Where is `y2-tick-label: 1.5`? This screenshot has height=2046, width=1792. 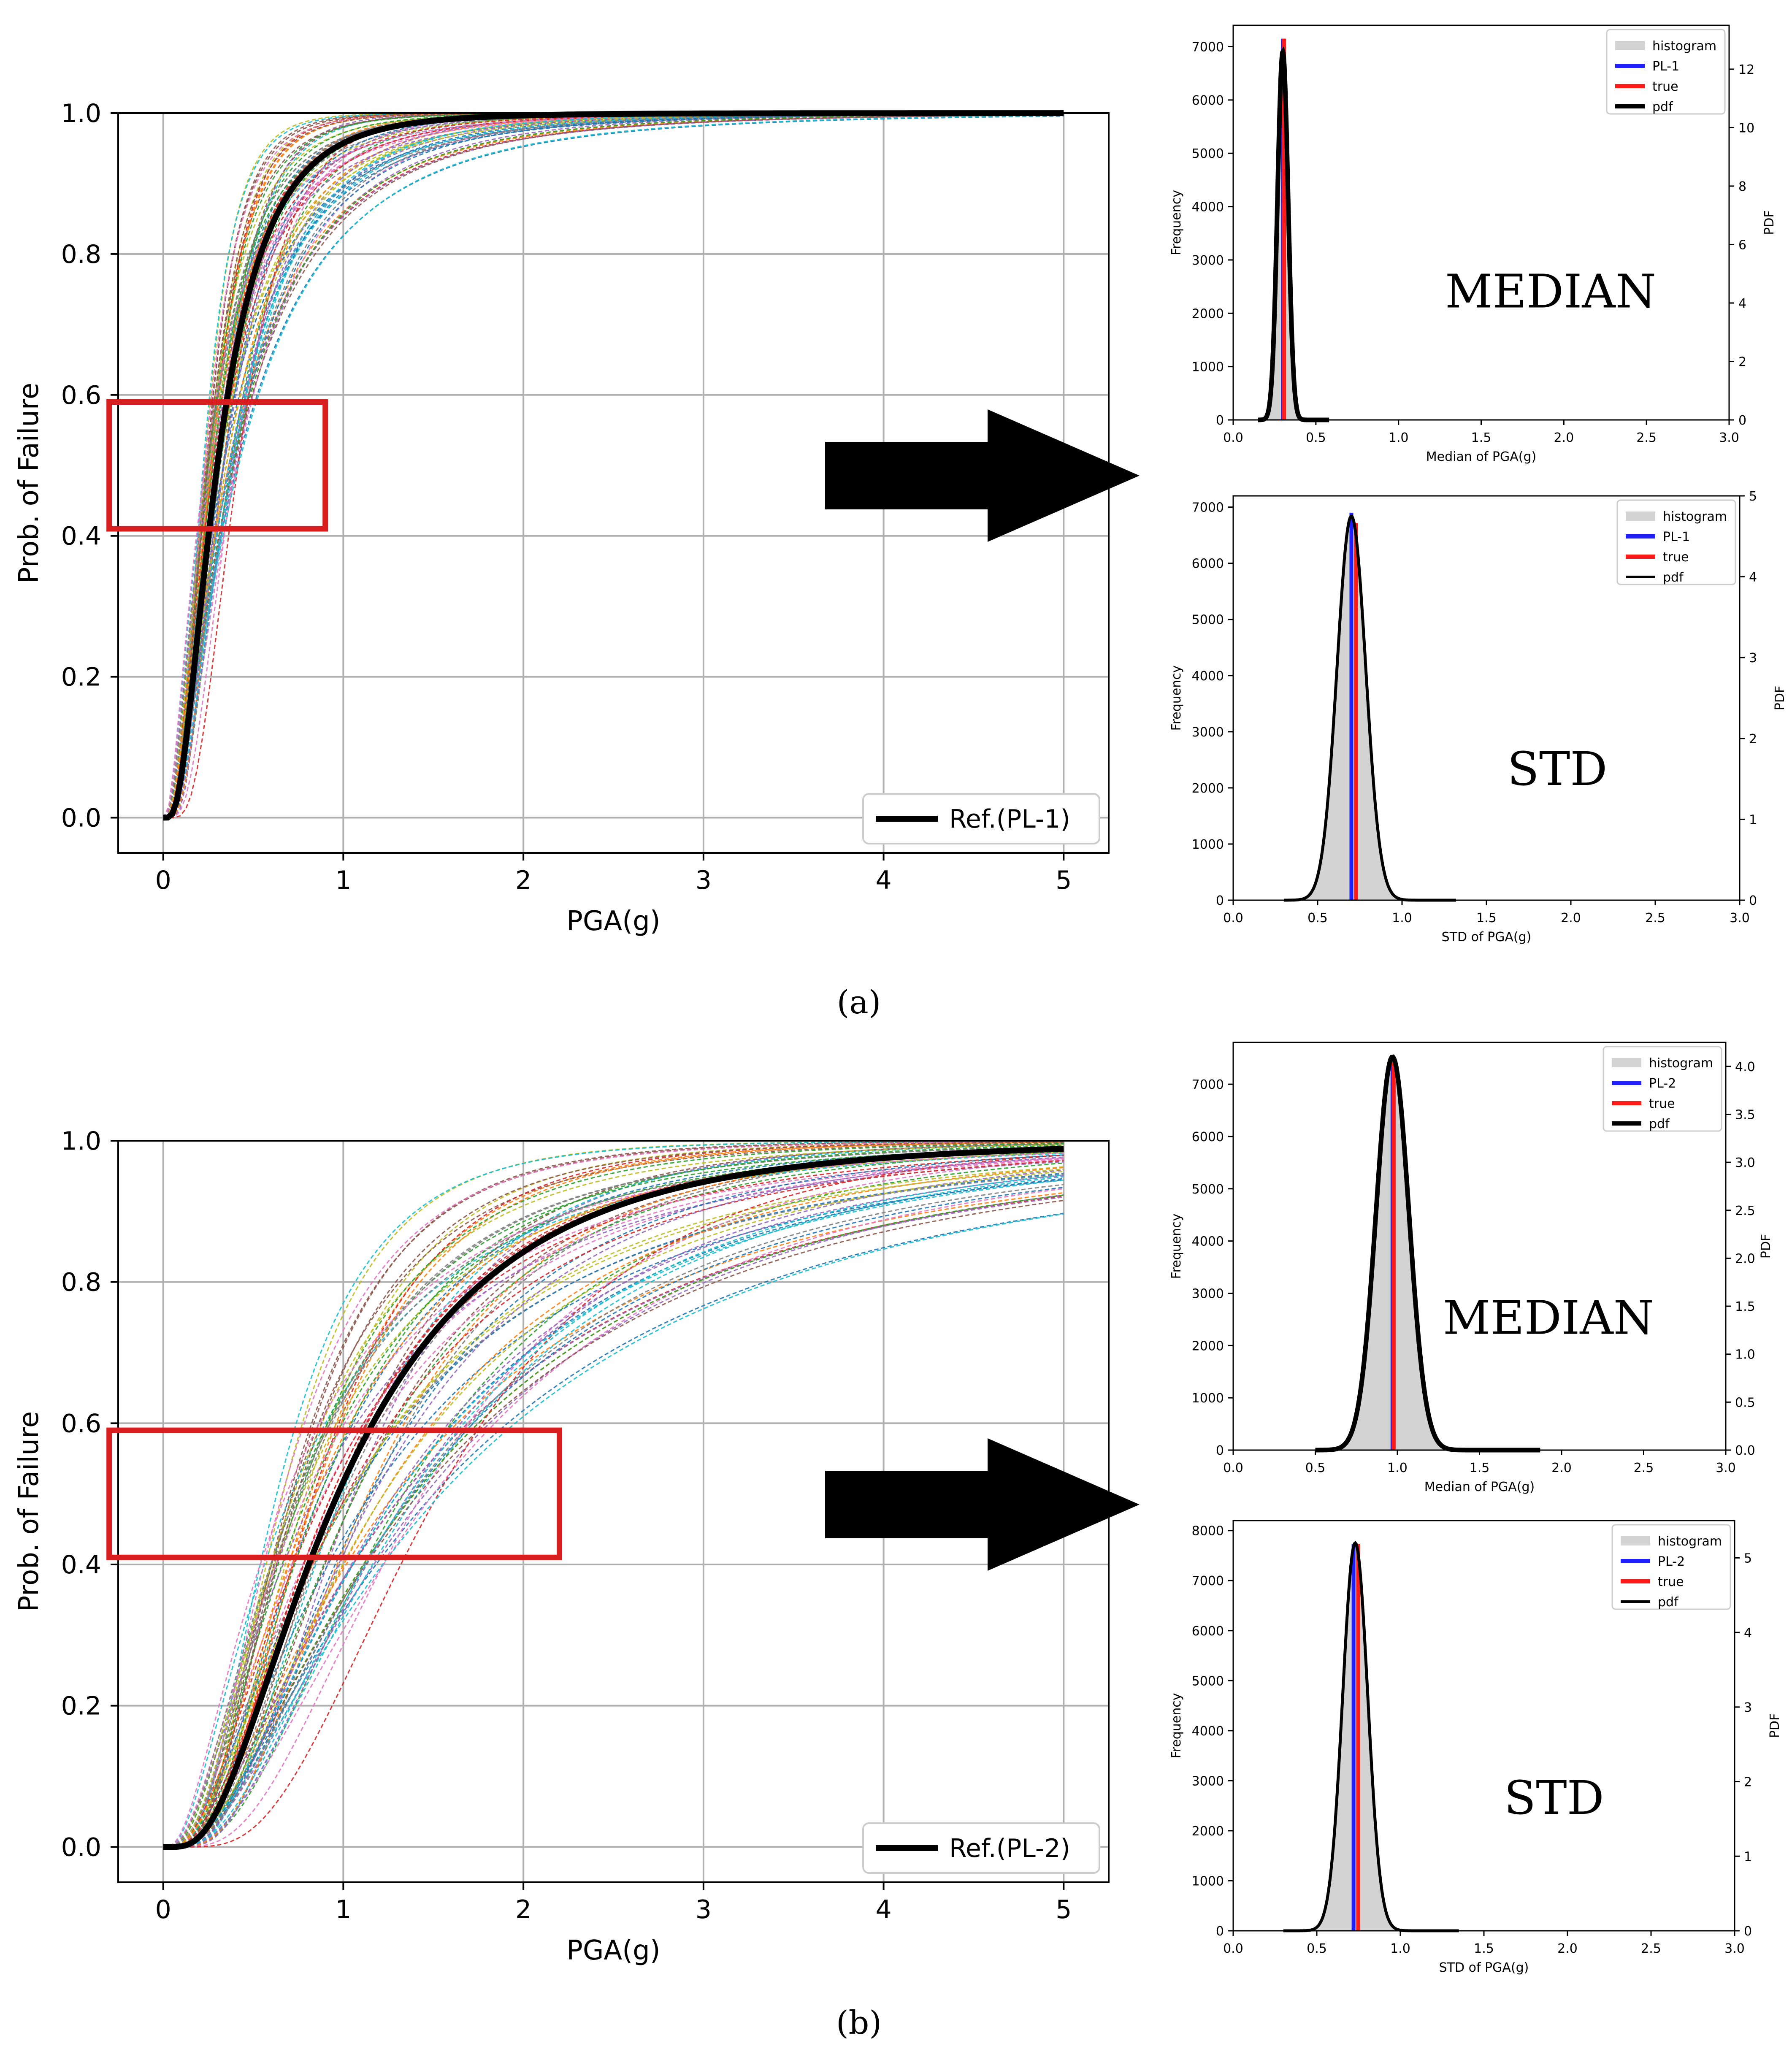 y2-tick-label: 1.5 is located at coordinates (1745, 1306).